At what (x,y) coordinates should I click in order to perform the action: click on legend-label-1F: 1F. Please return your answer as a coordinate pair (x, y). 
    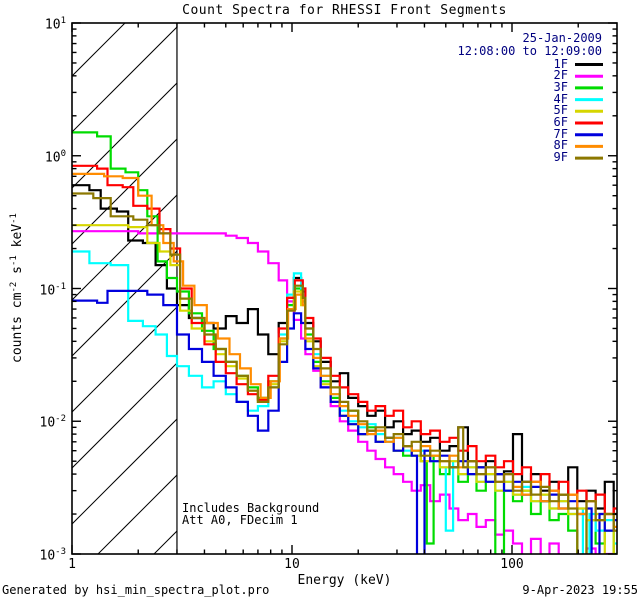
    Looking at the image, I should click on (560, 63).